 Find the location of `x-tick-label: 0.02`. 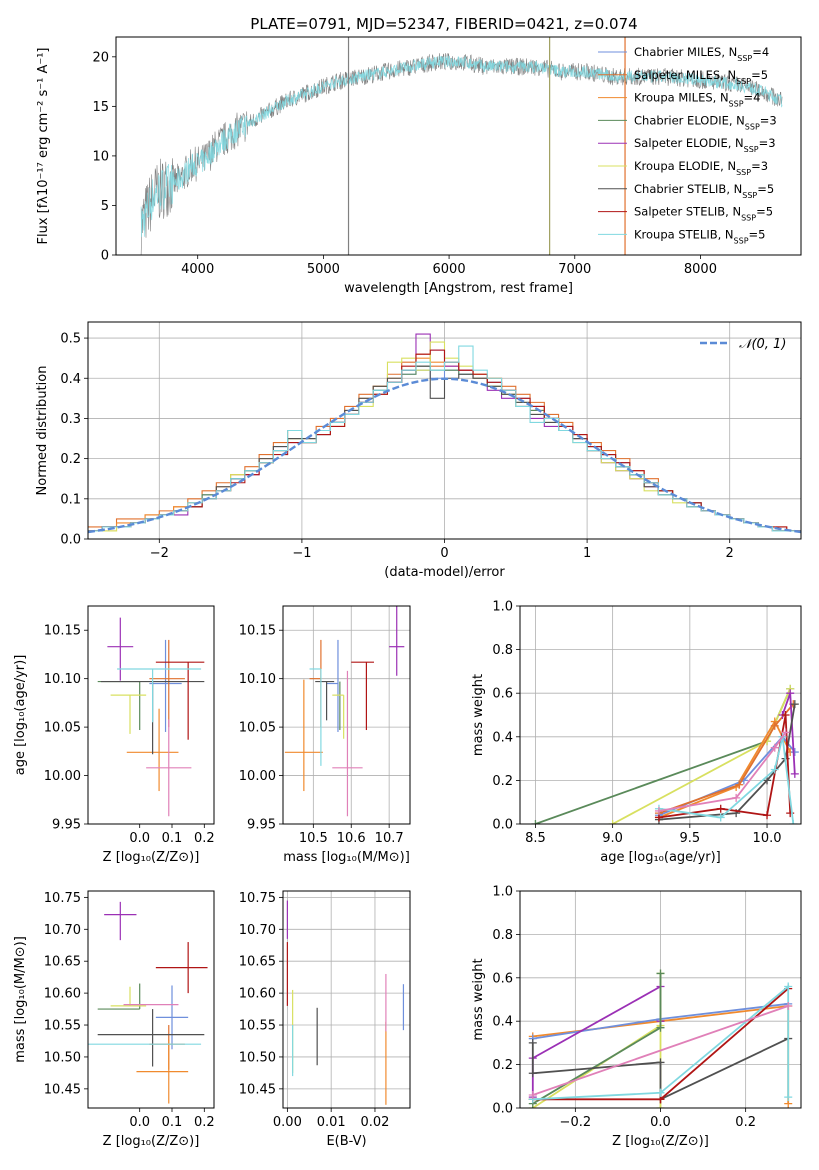

x-tick-label: 0.02 is located at coordinates (374, 1122).